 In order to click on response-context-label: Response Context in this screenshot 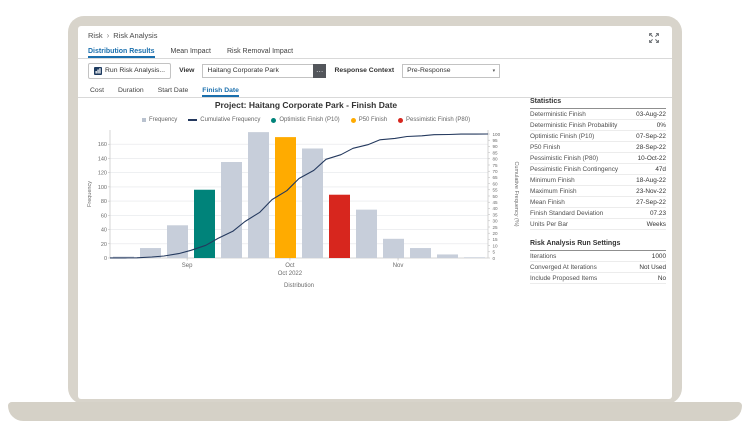, I will do `click(364, 70)`.